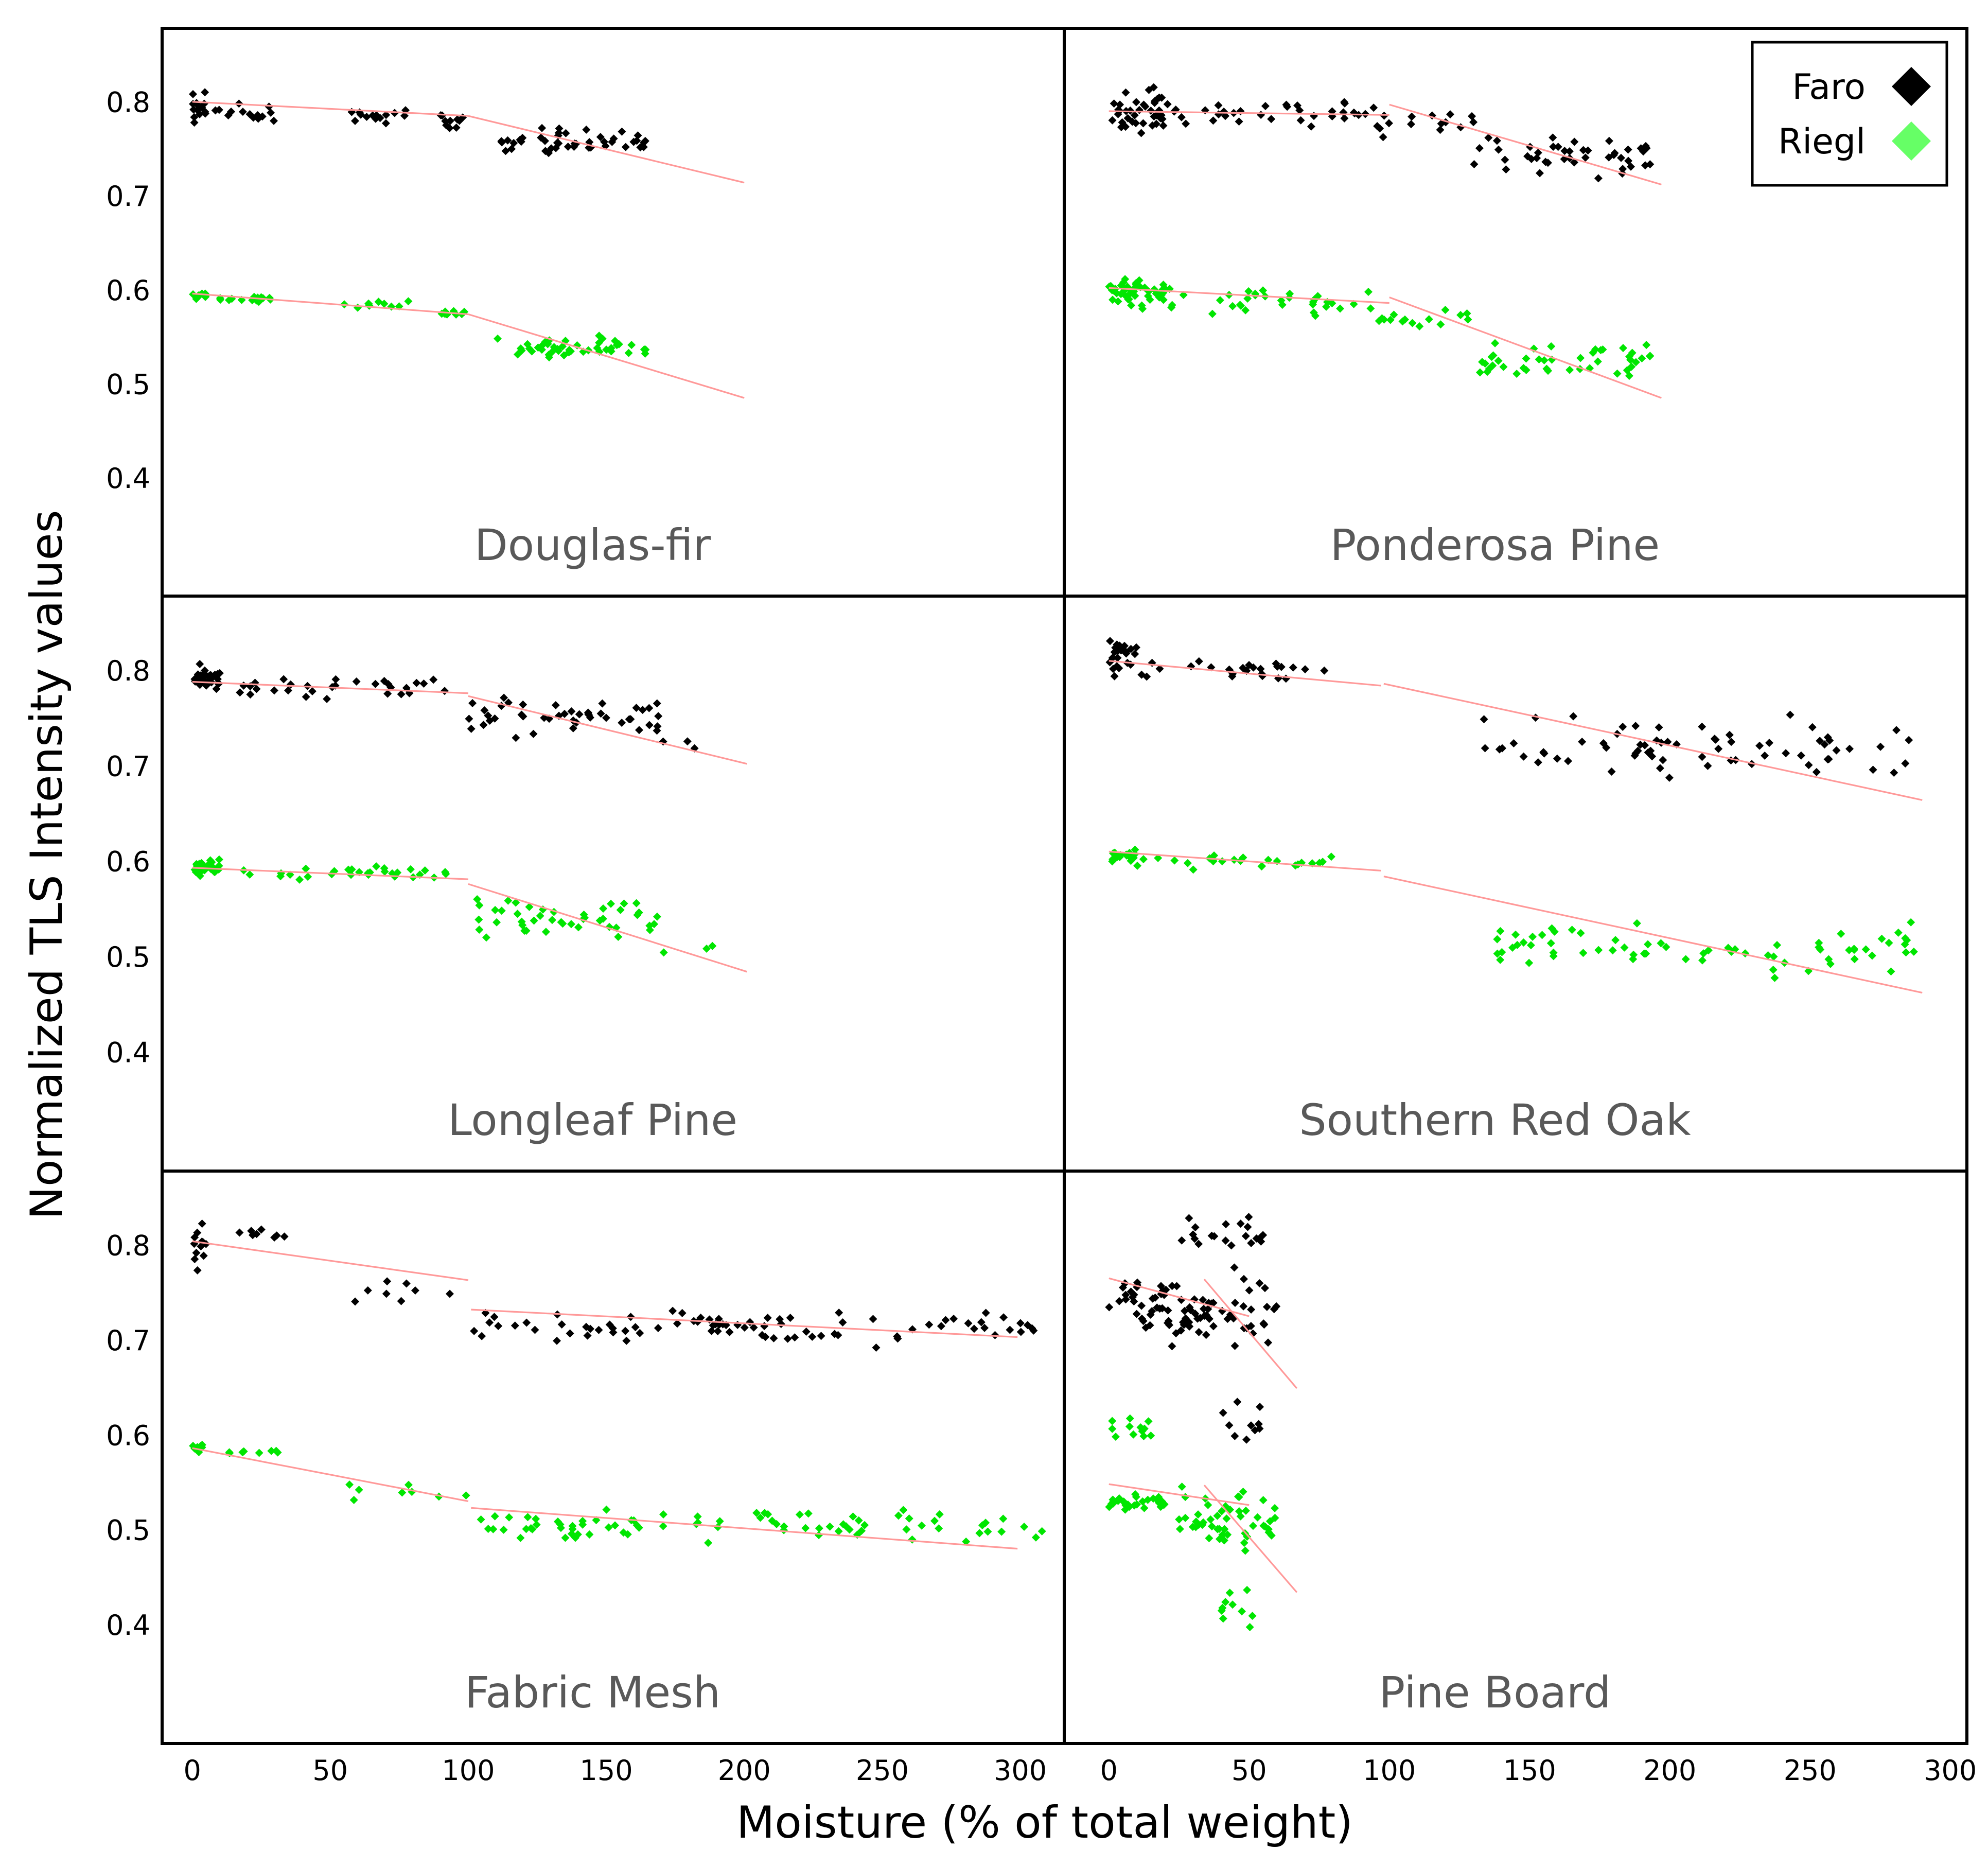 This screenshot has height=1867, width=1988. I want to click on panel-title: Southern Red Oak, so click(1495, 1120).